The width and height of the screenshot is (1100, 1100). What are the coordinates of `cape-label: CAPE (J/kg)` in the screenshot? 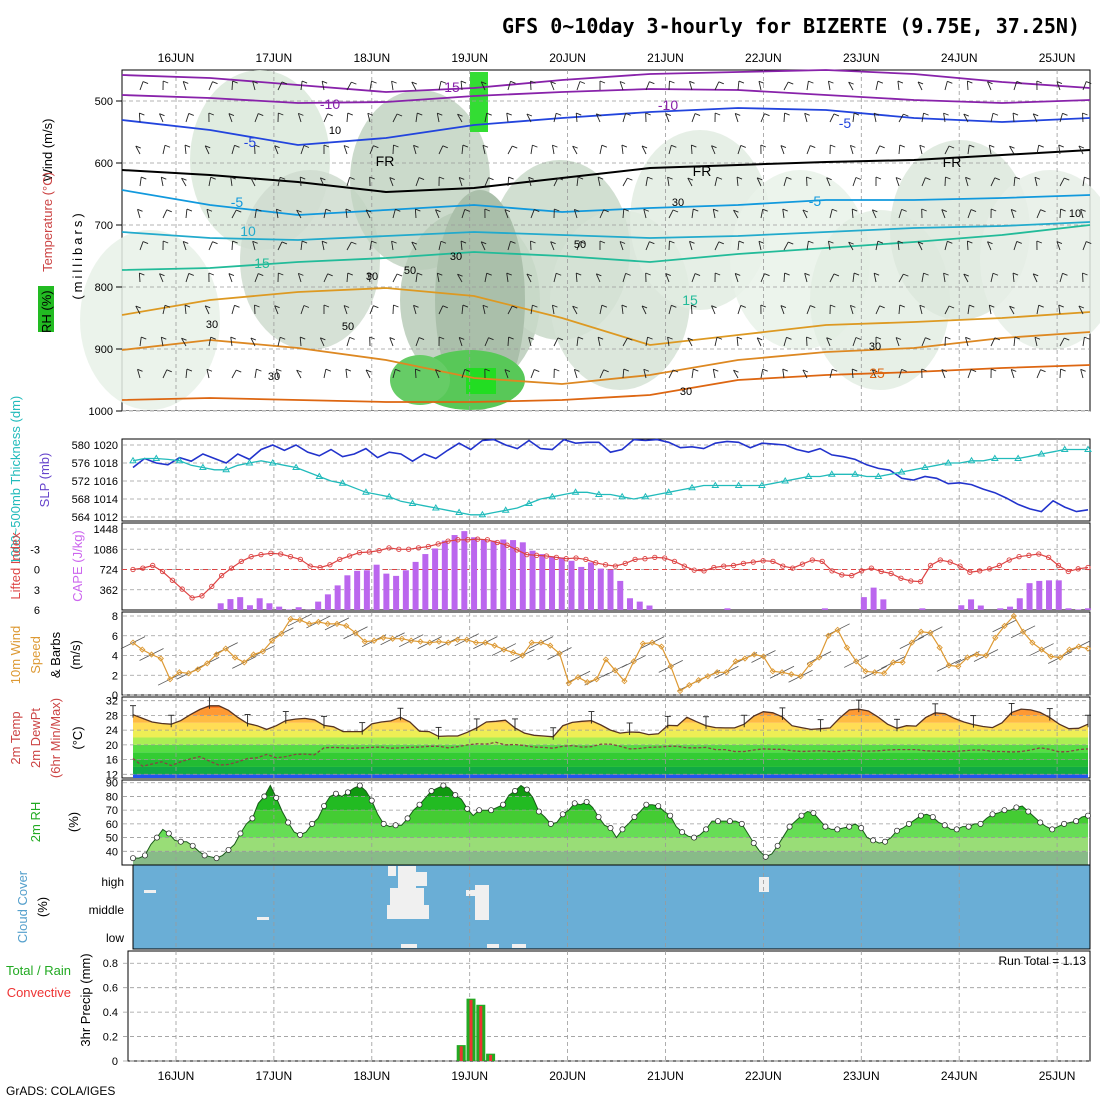 It's located at (77, 566).